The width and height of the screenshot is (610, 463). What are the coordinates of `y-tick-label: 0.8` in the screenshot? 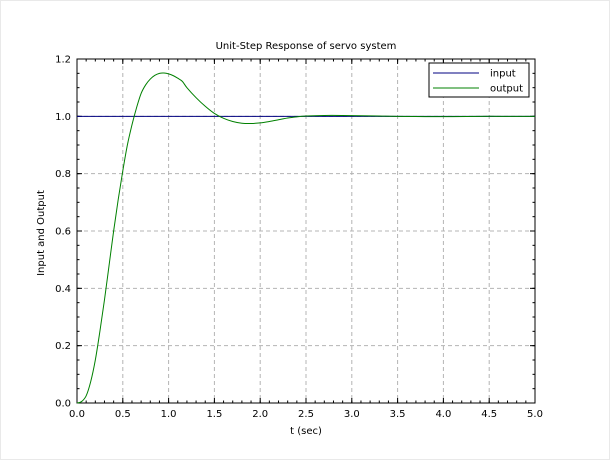 It's located at (63, 174).